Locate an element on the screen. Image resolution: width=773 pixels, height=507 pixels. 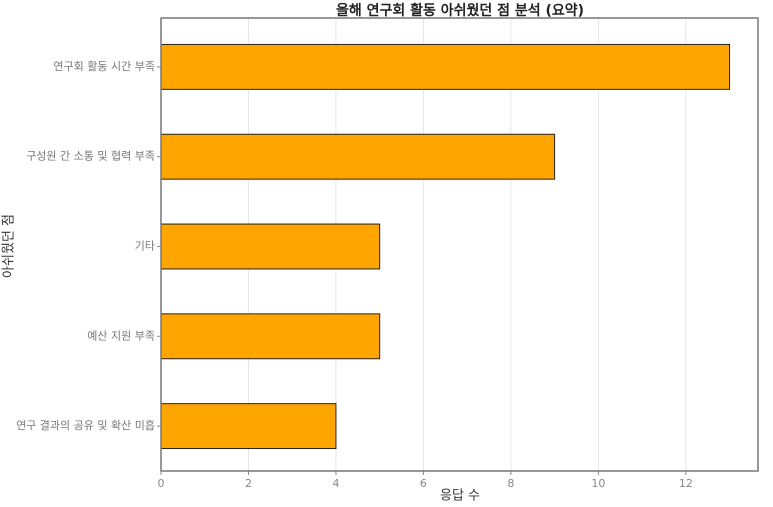
y-axis-label: 아쉬웠던 점 is located at coordinates (9, 246).